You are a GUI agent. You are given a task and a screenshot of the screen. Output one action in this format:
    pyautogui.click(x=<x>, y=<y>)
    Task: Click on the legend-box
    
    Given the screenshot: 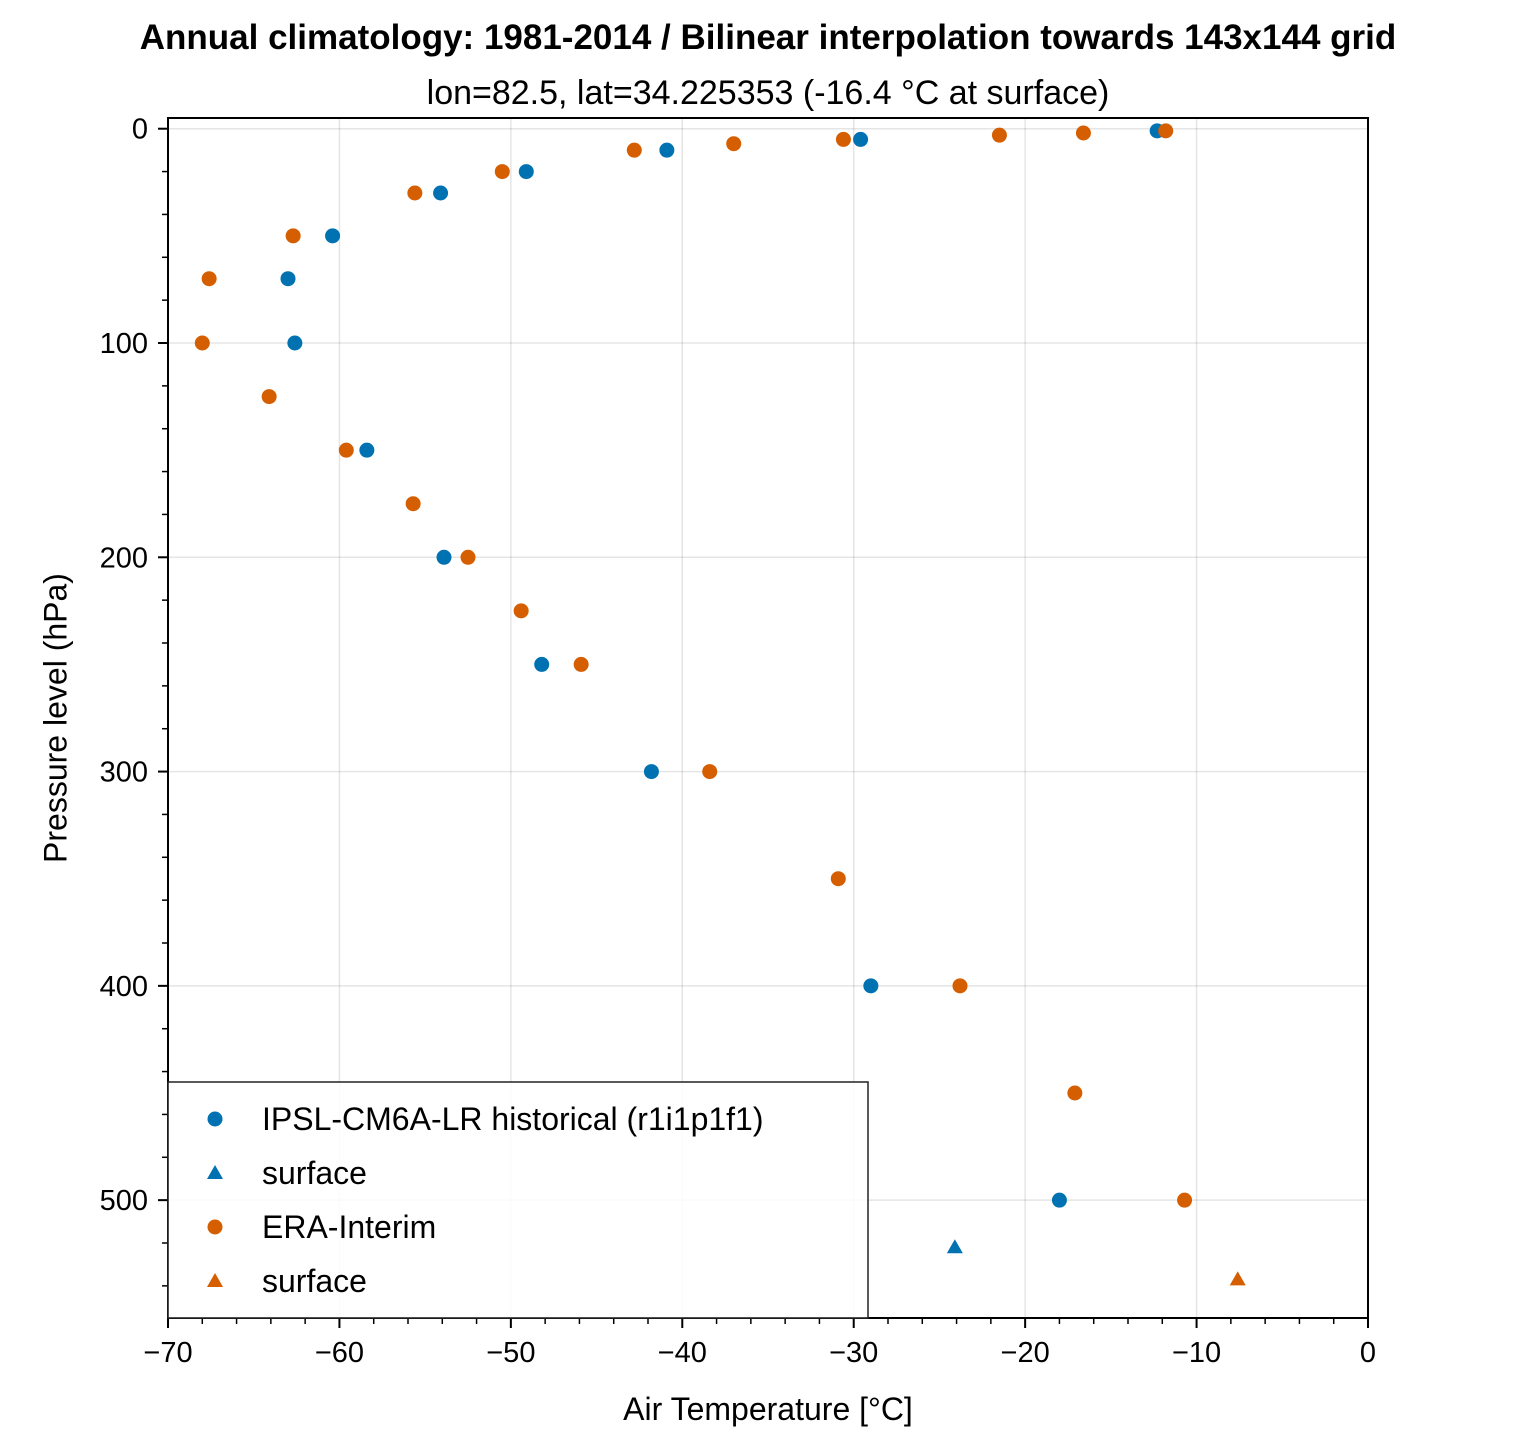 What is the action you would take?
    pyautogui.click(x=518, y=1200)
    